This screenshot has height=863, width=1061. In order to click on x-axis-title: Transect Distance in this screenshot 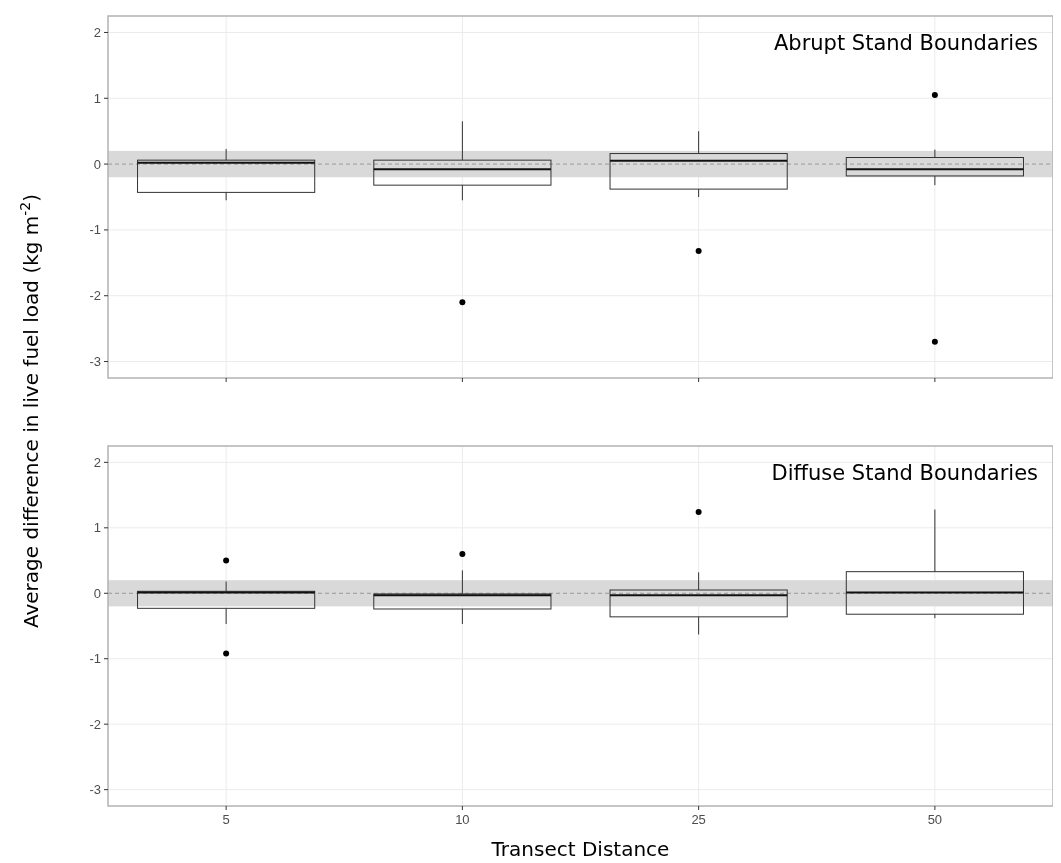, I will do `click(580, 849)`.